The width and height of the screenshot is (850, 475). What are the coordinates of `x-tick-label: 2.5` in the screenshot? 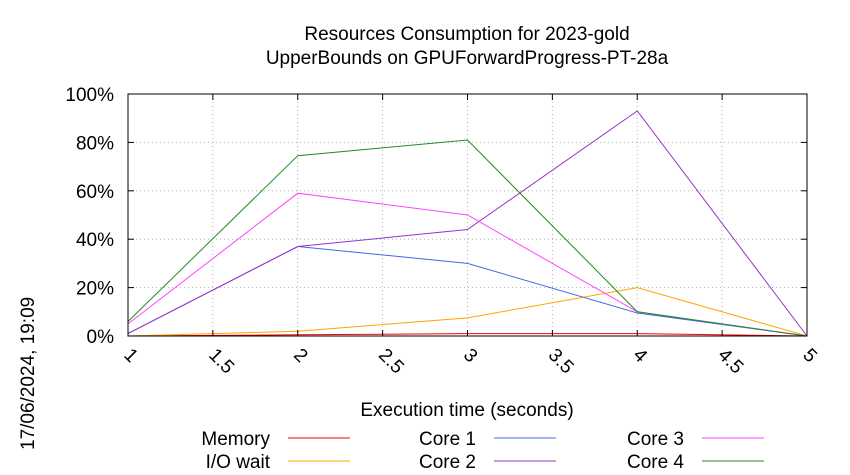 It's located at (391, 362).